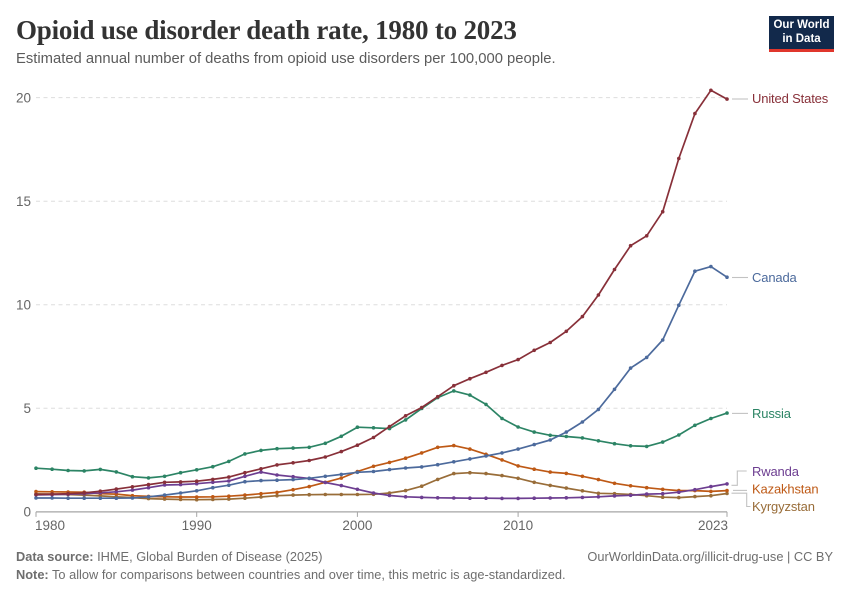  What do you see at coordinates (783, 506) in the screenshot?
I see `svg-text: Kyrgyzstan` at bounding box center [783, 506].